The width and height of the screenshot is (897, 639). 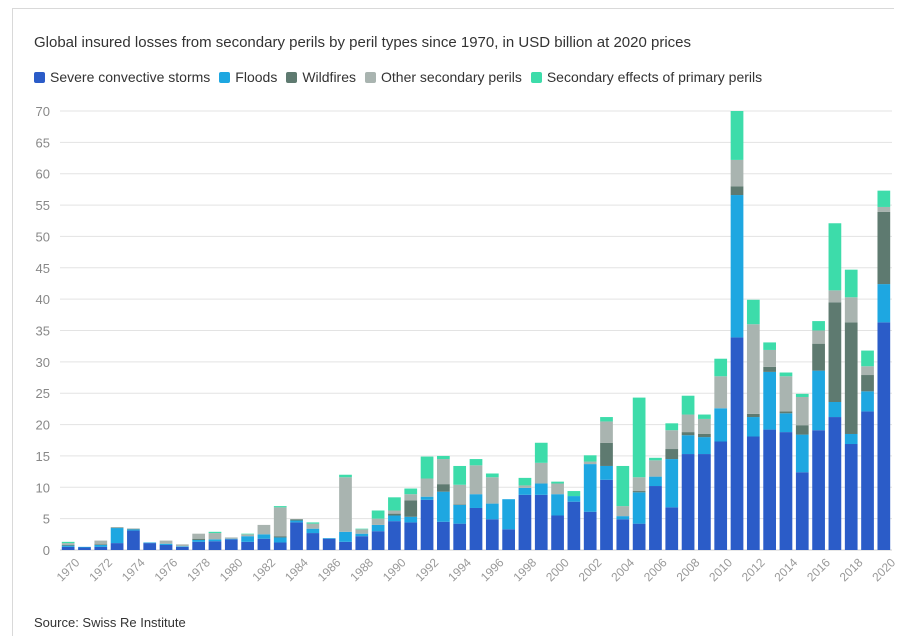 What do you see at coordinates (362, 535) in the screenshot?
I see `bar-1988-floods` at bounding box center [362, 535].